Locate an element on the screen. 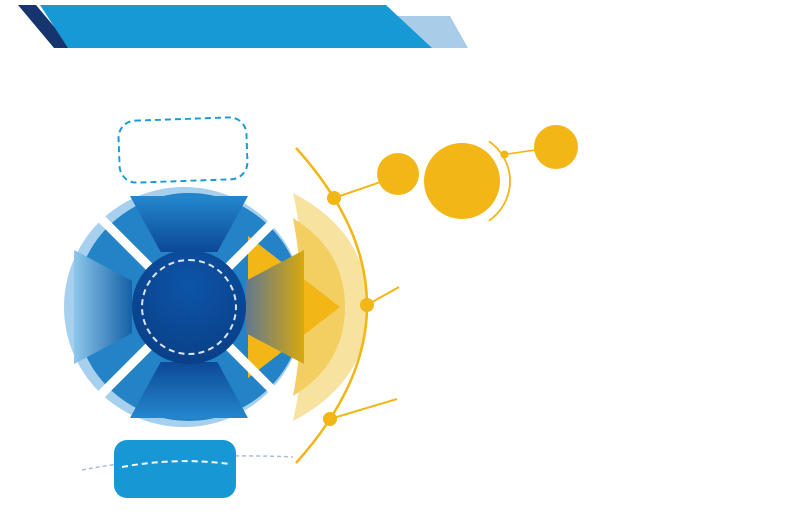  center-circle-skill-general is located at coordinates (189, 307).